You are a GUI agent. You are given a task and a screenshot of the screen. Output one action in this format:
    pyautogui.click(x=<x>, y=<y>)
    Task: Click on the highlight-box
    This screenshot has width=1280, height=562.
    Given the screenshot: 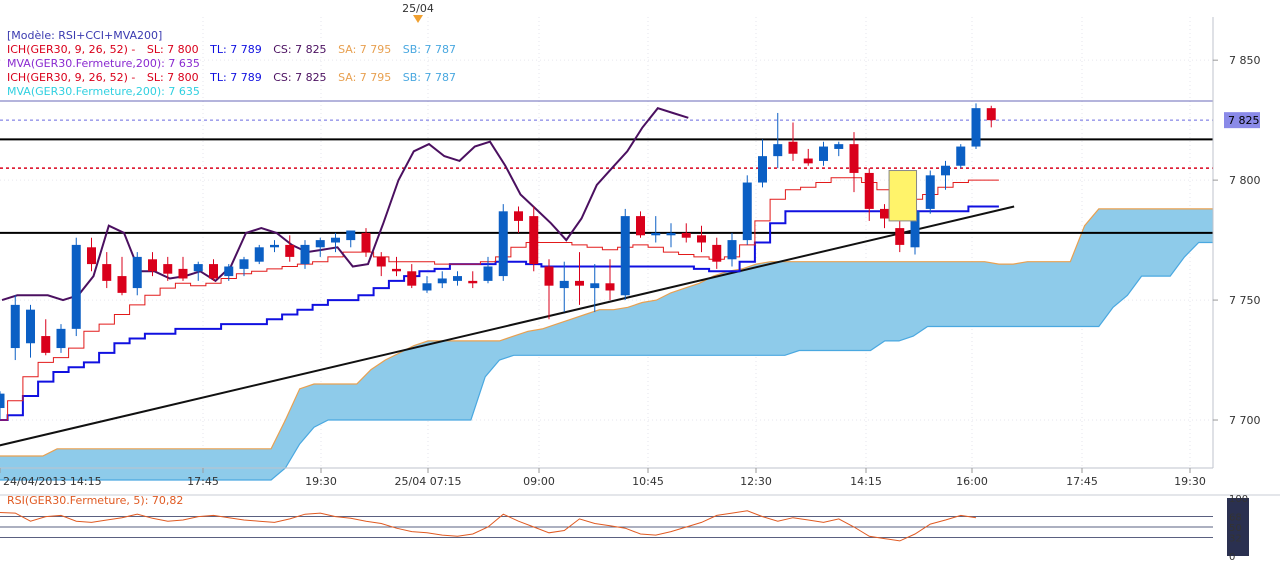 What is the action you would take?
    pyautogui.click(x=903, y=196)
    